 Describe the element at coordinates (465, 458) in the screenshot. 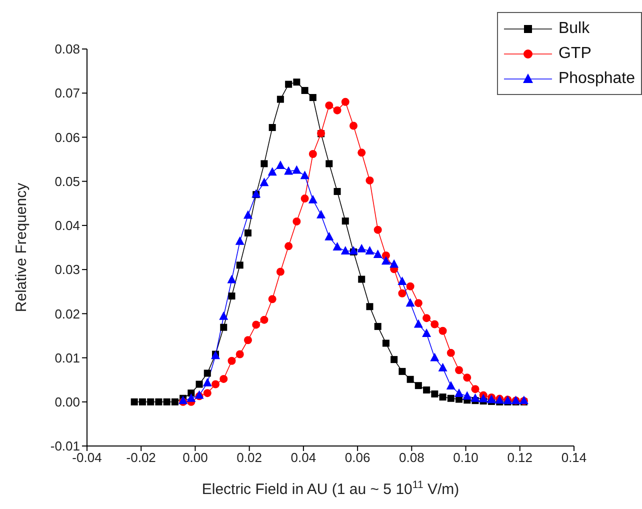

I see `x-tick-label: 0.10` at that location.